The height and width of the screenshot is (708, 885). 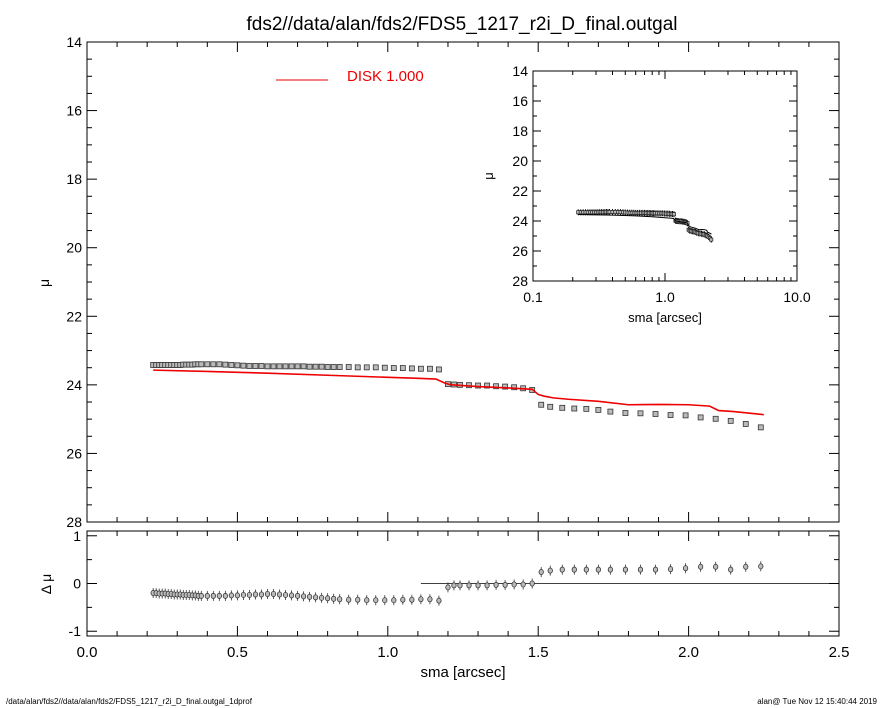 I want to click on inset-x-tick-label: 0.1, so click(x=533, y=297).